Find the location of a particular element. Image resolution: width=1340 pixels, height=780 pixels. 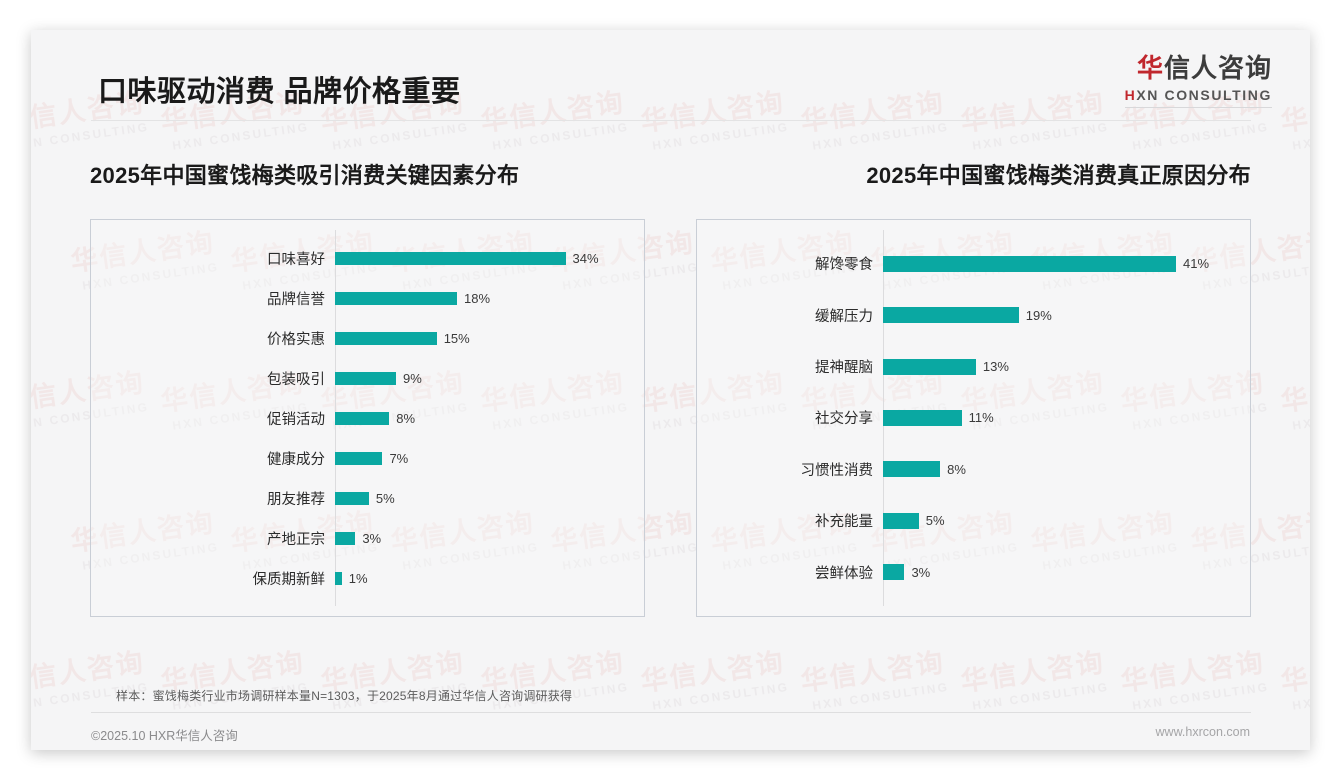

bar-row: 保质期新鲜 1% is located at coordinates (367, 578).